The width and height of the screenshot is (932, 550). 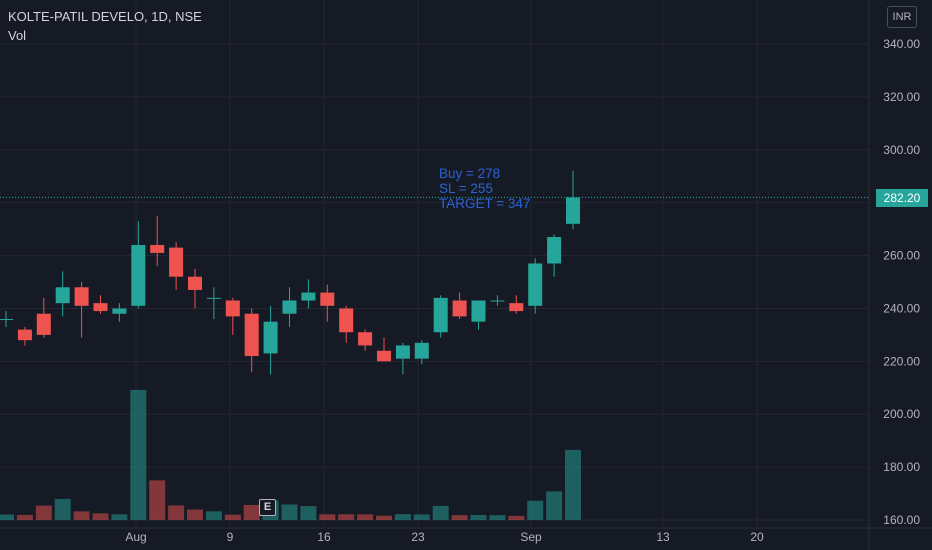 What do you see at coordinates (324, 537) in the screenshot?
I see `time-tick-label: 16` at bounding box center [324, 537].